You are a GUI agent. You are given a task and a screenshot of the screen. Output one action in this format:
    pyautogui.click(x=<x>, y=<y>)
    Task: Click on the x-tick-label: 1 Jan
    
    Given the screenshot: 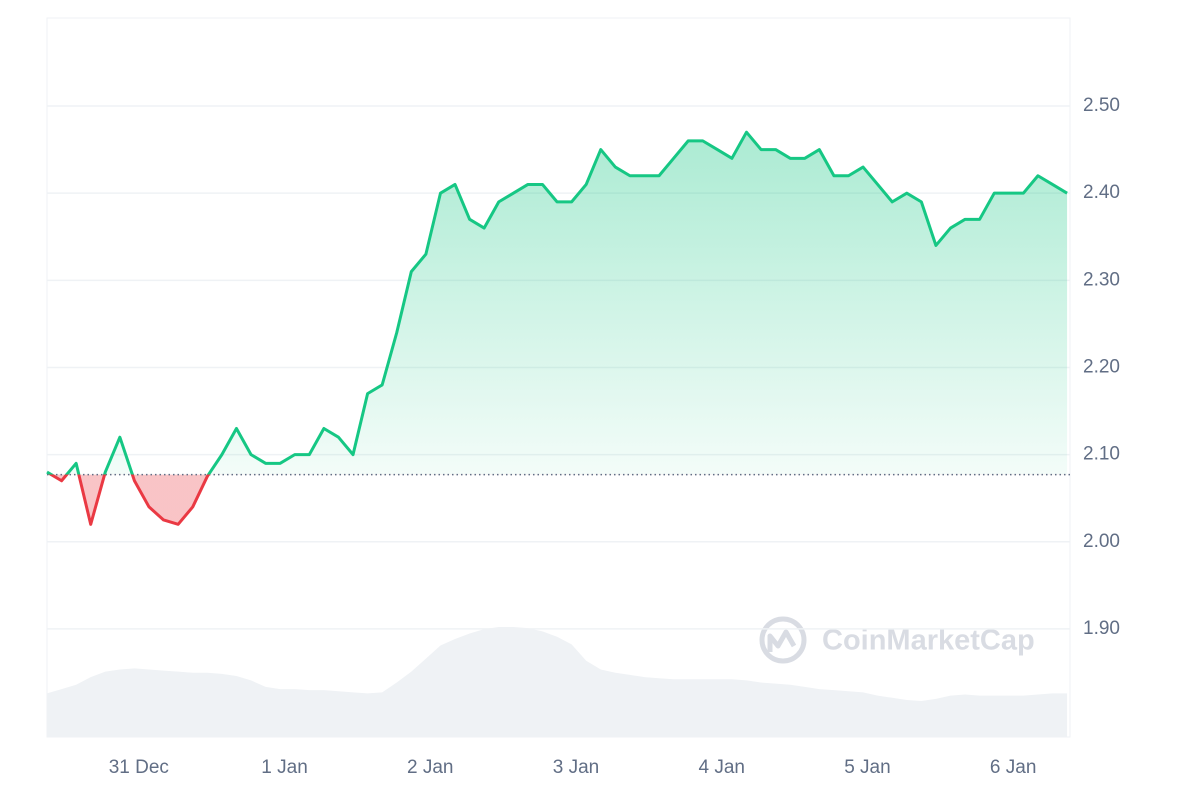 What is the action you would take?
    pyautogui.click(x=284, y=767)
    